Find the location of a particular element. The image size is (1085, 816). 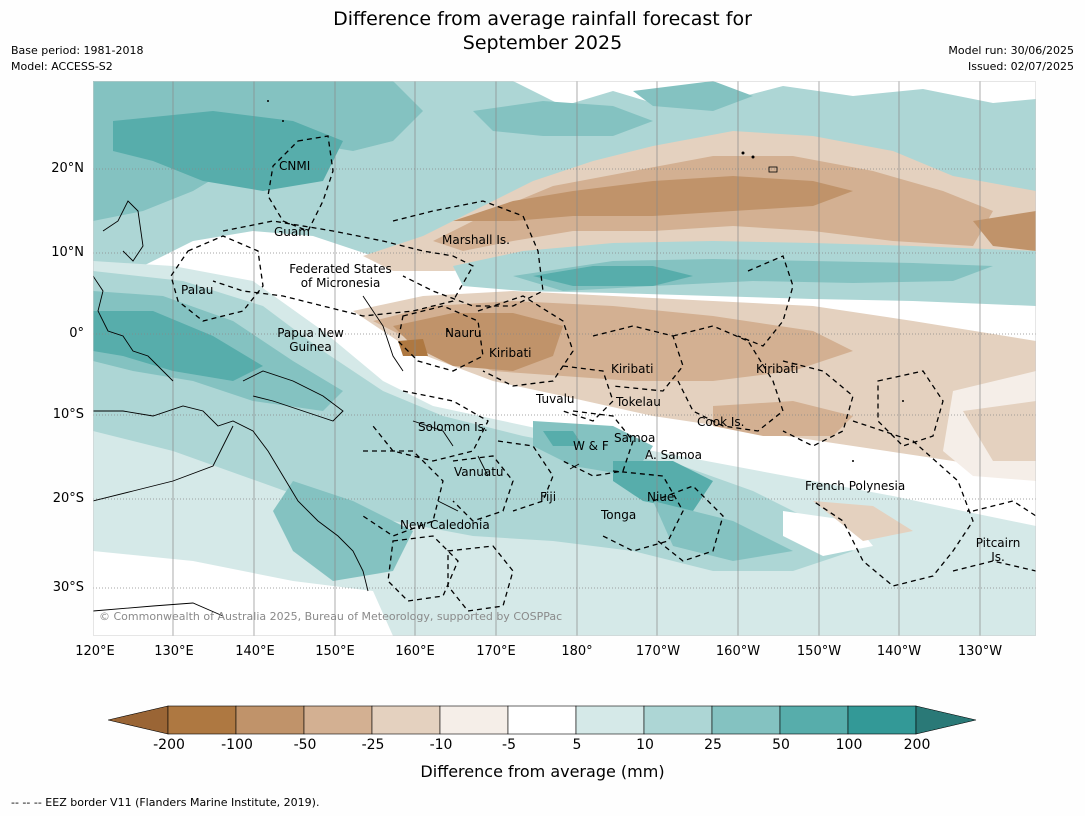

lat-label-20s: 20°S is located at coordinates (68, 498).